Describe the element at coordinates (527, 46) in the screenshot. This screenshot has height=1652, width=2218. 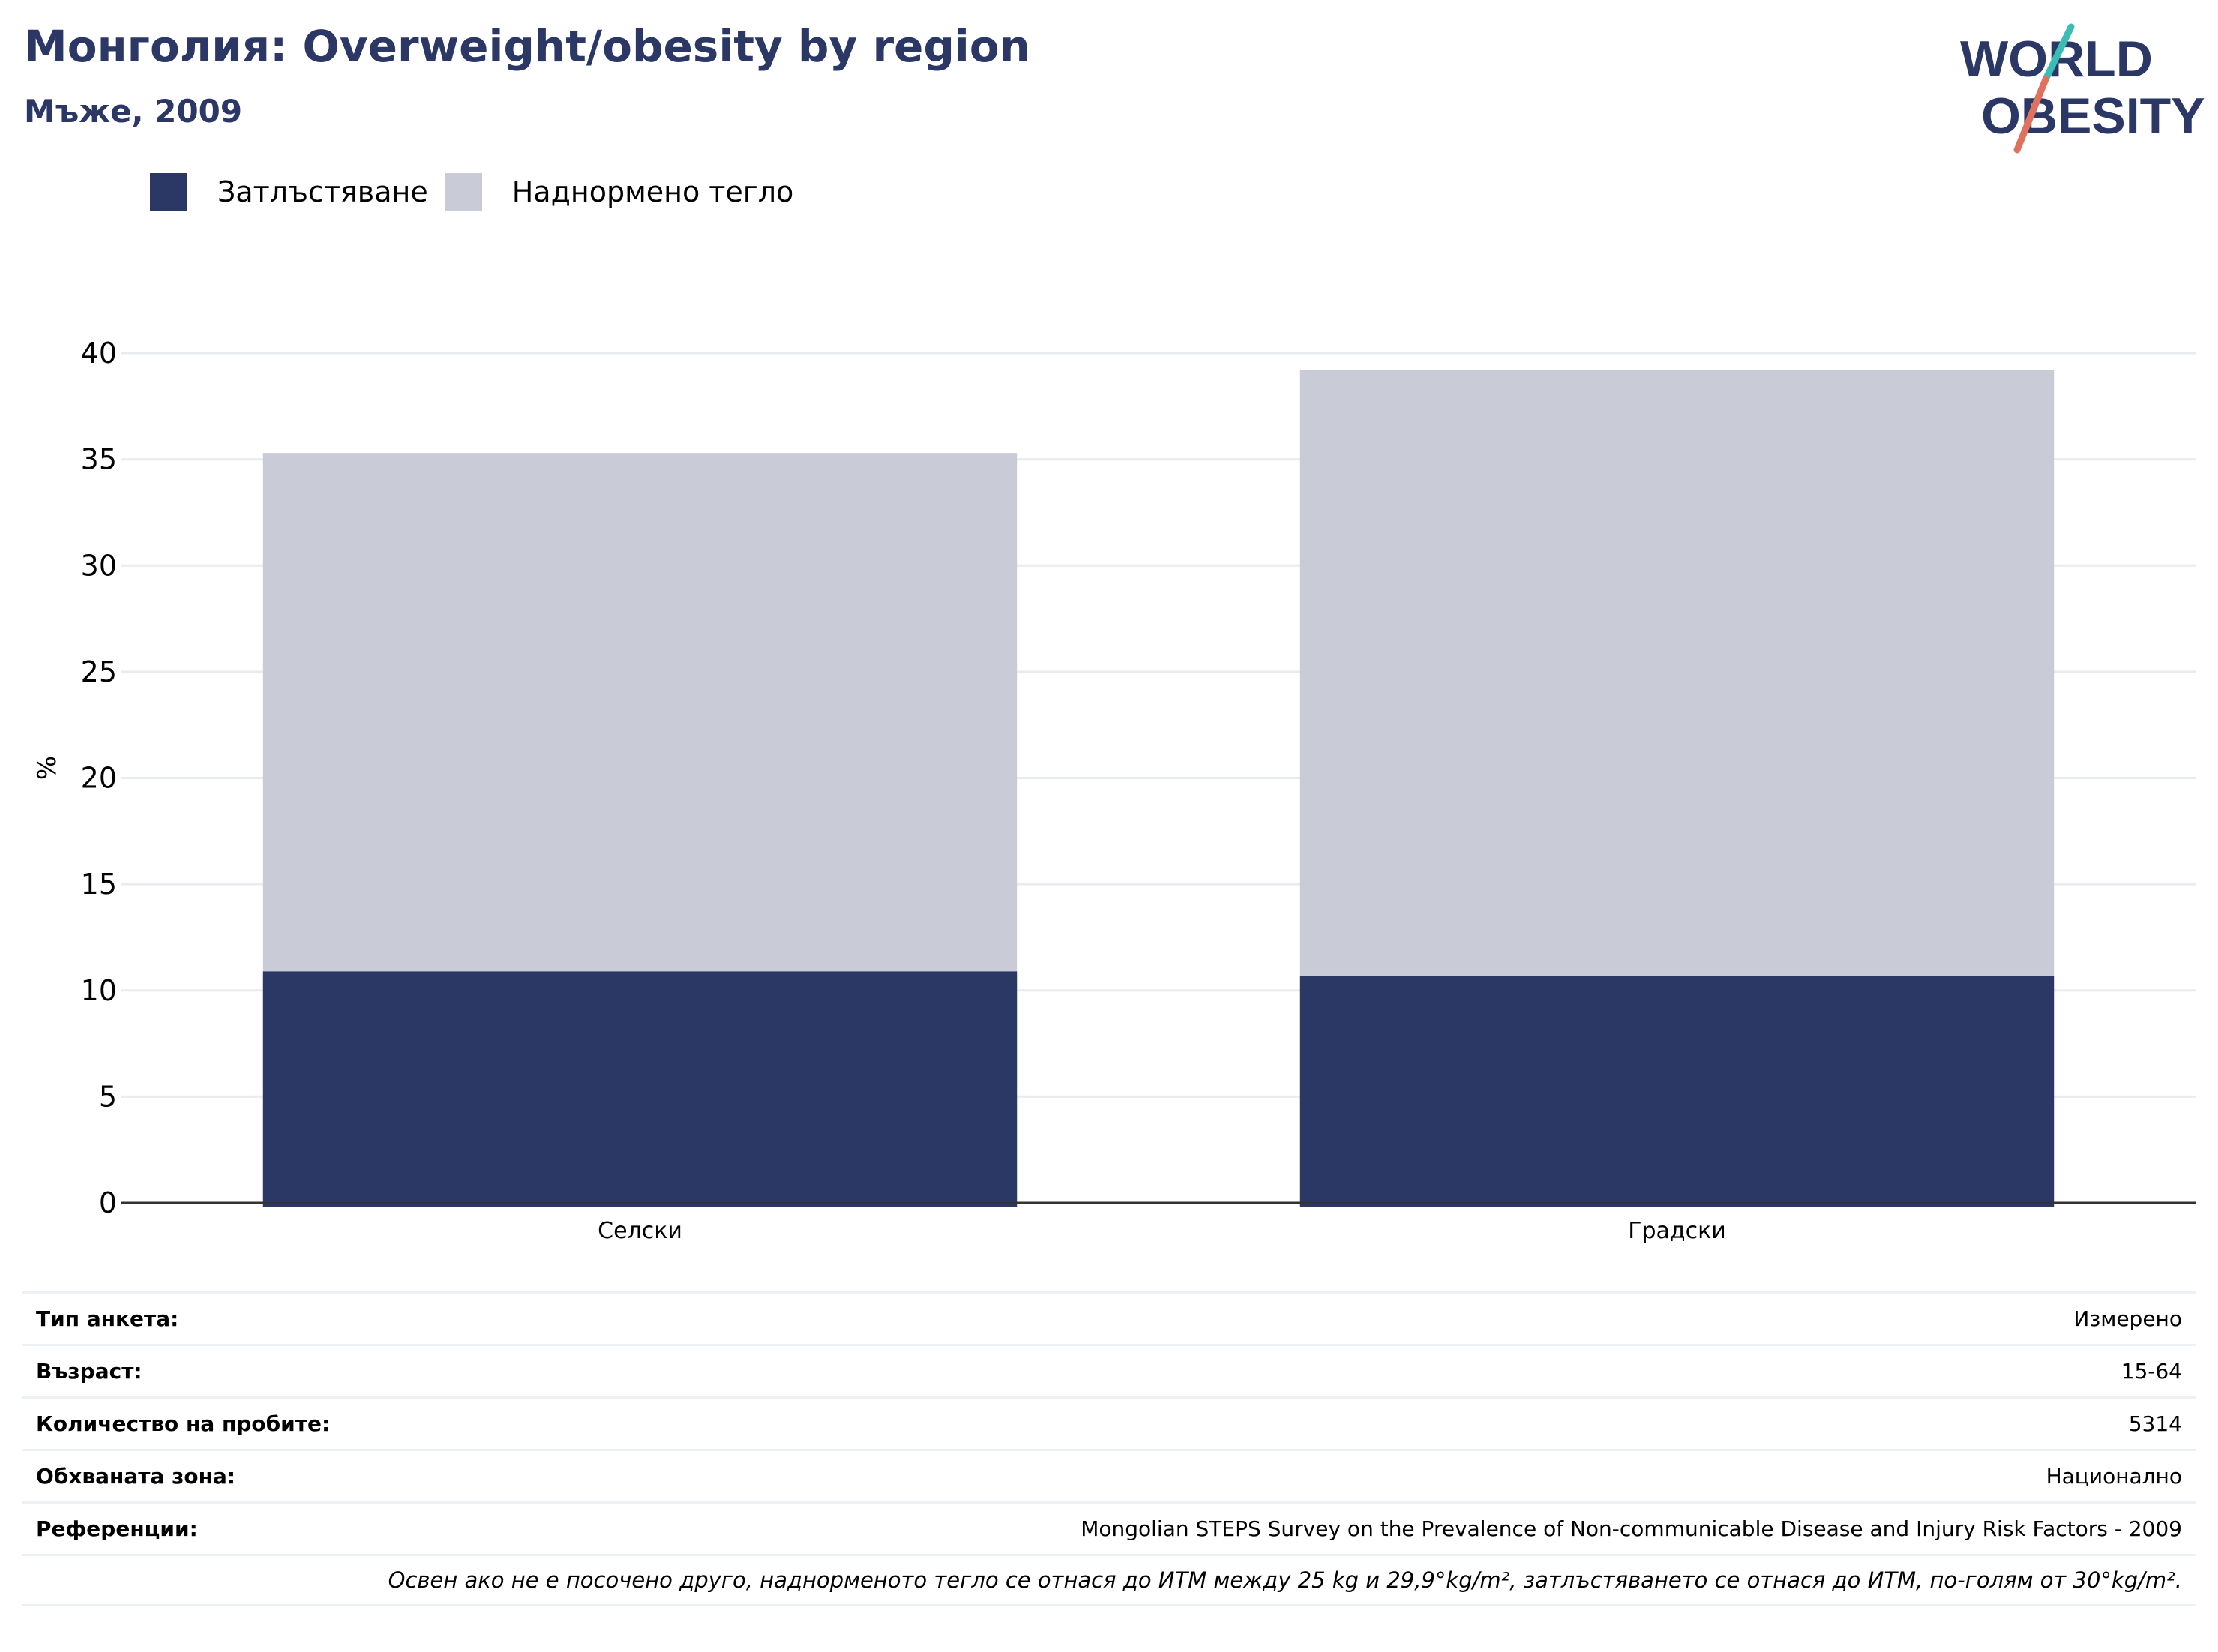
I see `chart-title: Монголия: Overweight/obesity by region` at that location.